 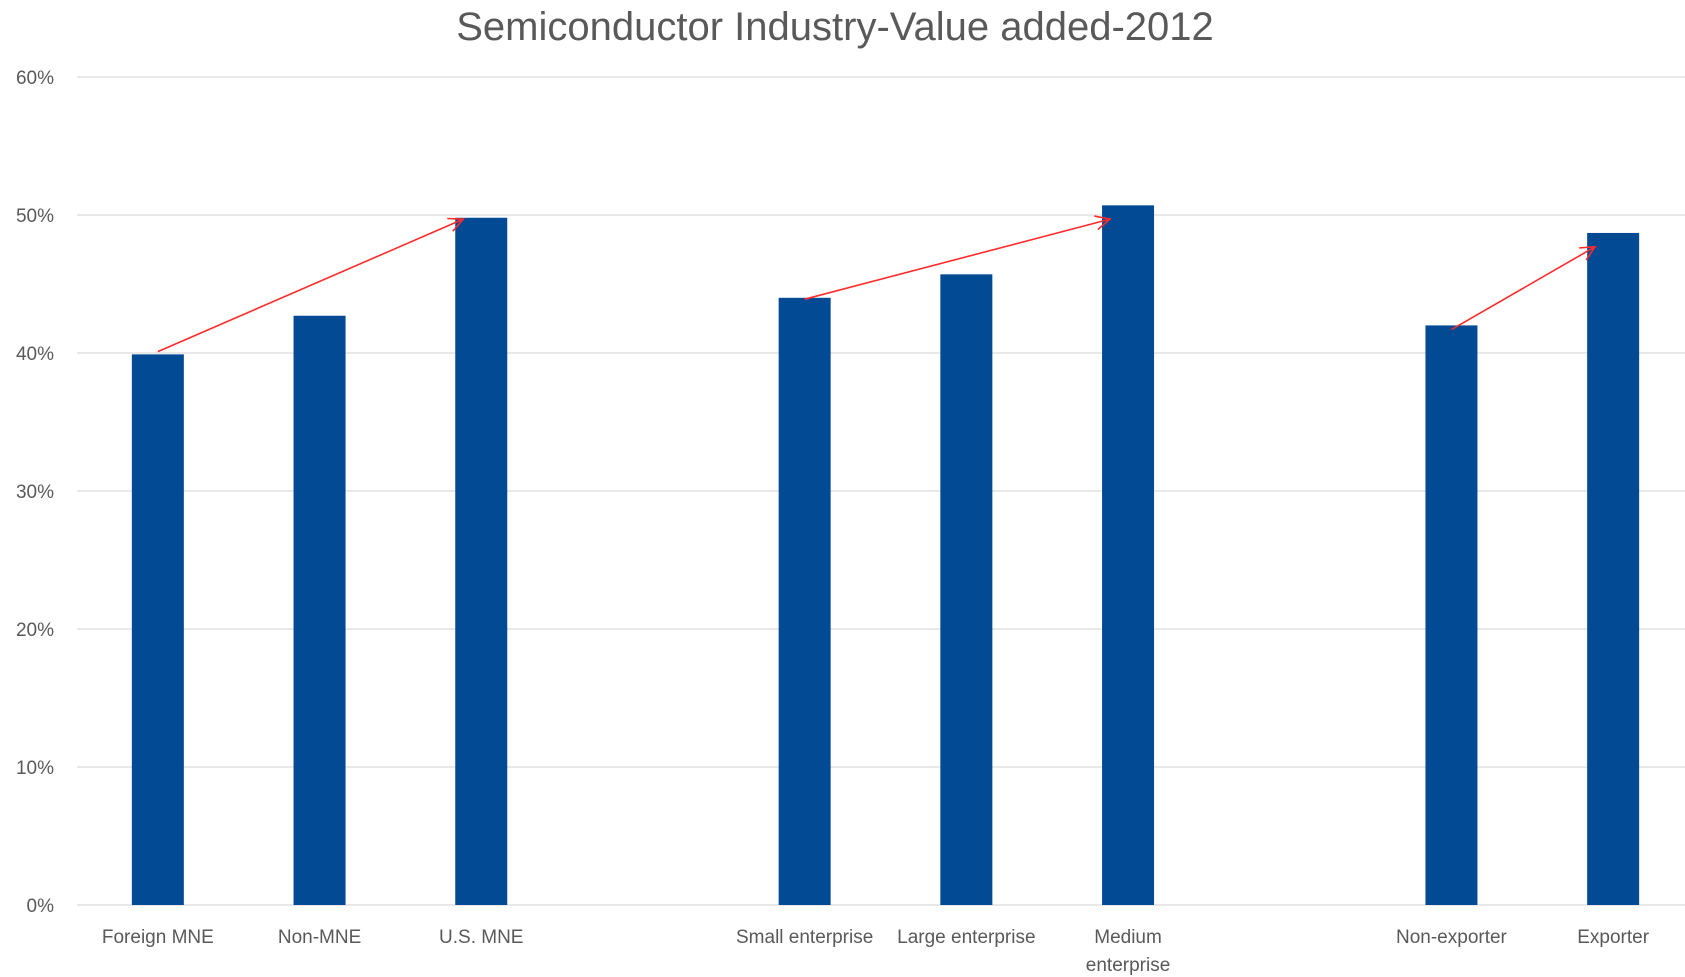 I want to click on y-tick-label: 60%, so click(x=35, y=78).